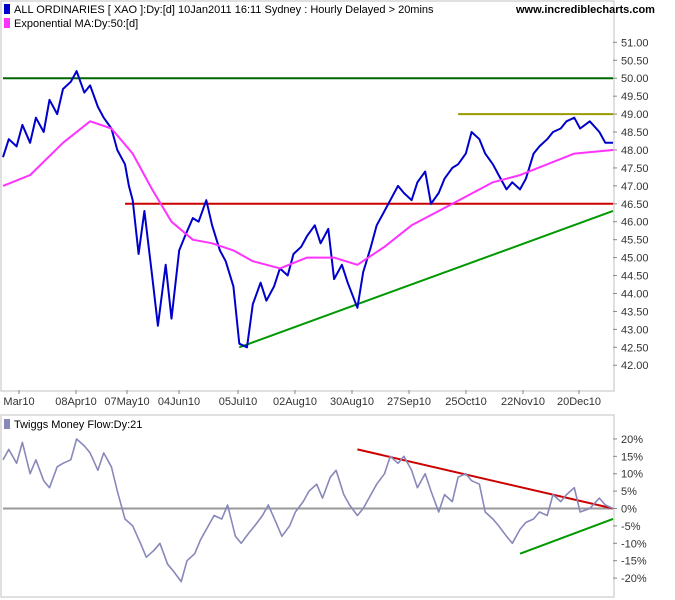  Describe the element at coordinates (635, 43) in the screenshot. I see `price-y-tick-label: 51.00` at that location.